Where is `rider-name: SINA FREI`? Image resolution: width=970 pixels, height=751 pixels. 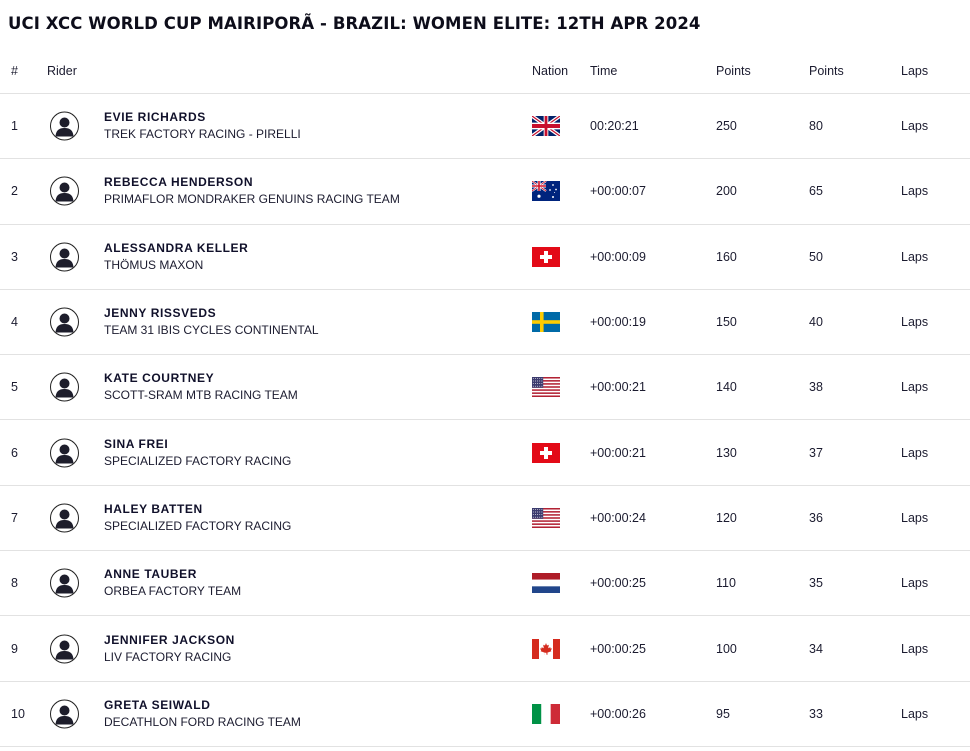 rider-name: SINA FREI is located at coordinates (136, 443).